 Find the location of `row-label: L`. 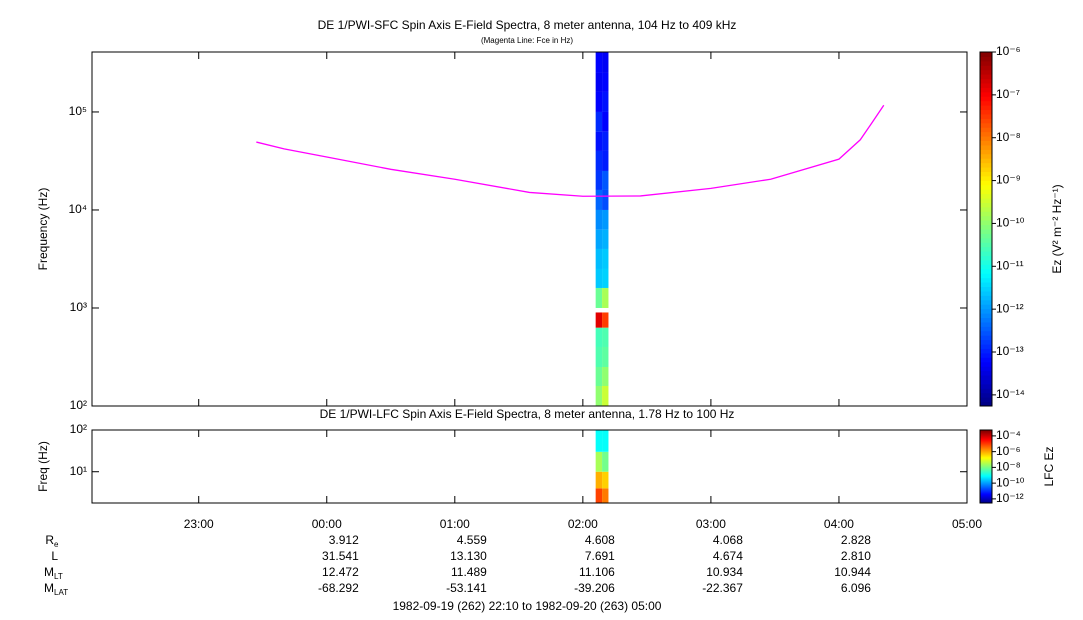

row-label: L is located at coordinates (54, 556).